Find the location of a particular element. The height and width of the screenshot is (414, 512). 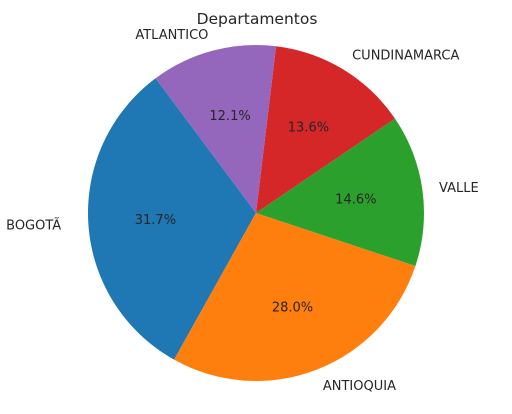

slice-percent-valle: 14.6% is located at coordinates (355, 200).